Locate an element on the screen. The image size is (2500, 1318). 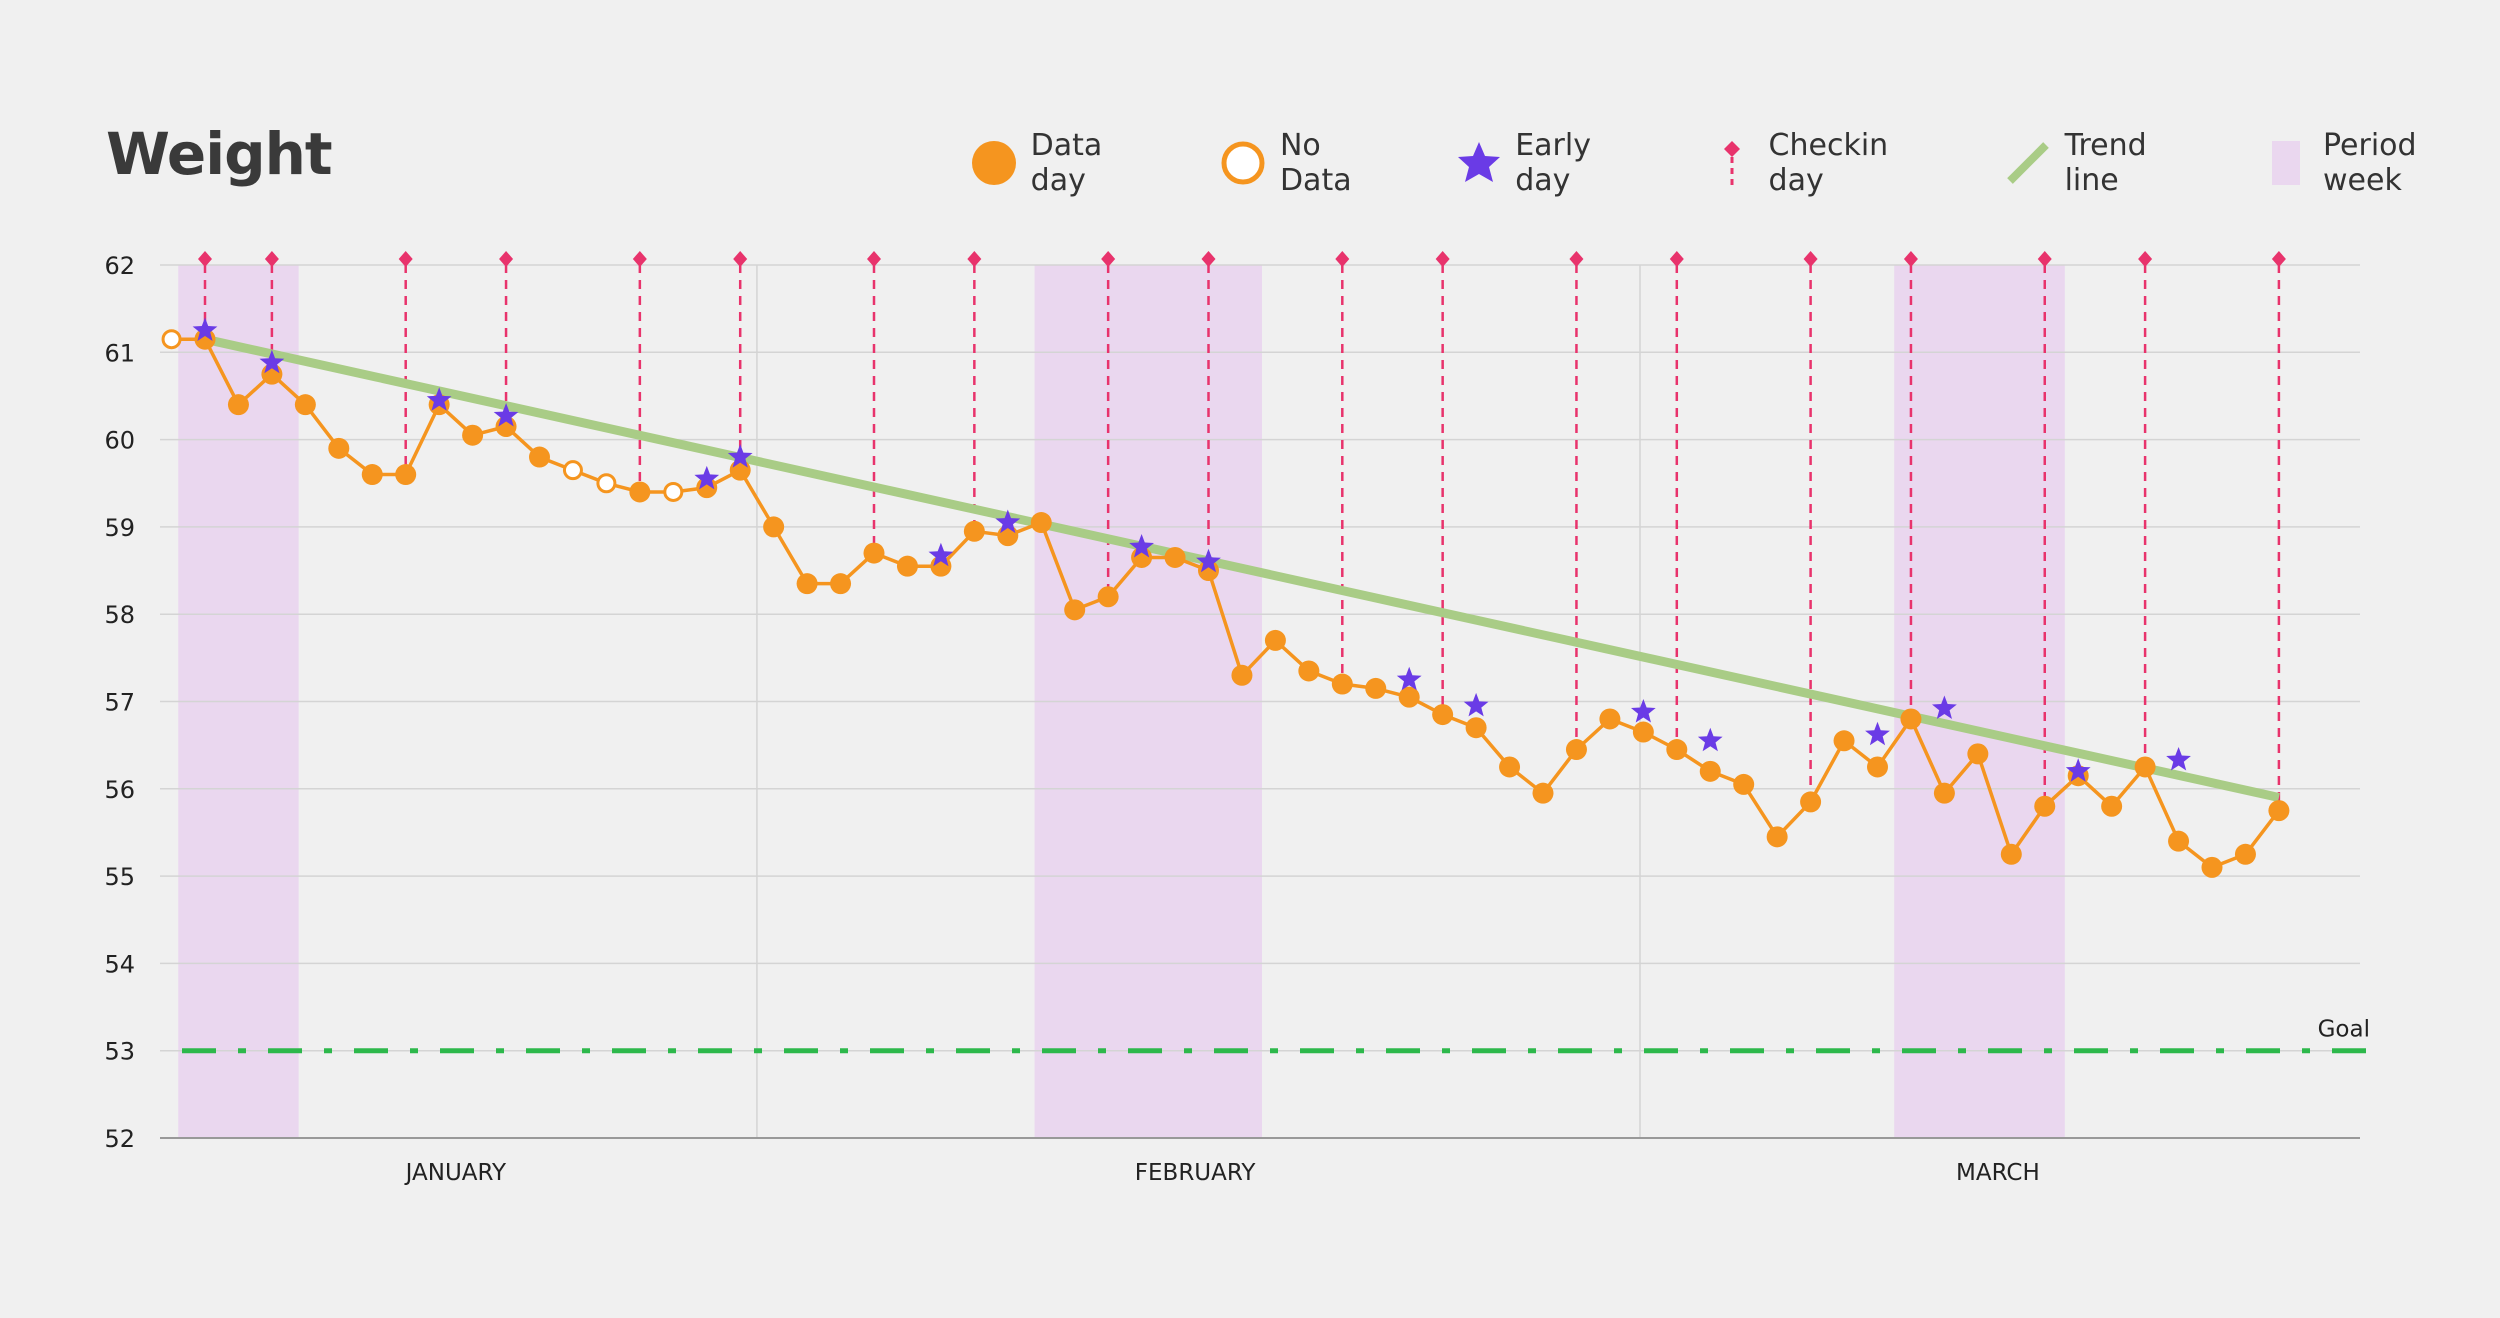
legend-item-early-day: Early day is located at coordinates (1553, 163).